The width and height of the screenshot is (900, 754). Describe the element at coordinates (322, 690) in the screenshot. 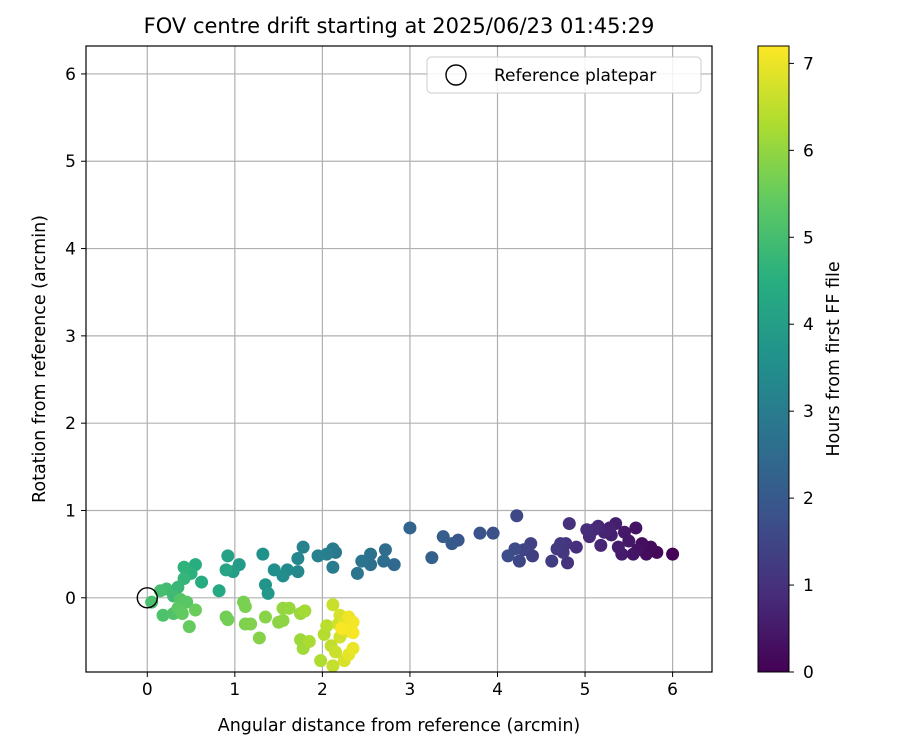

I see `x-tick-label: 2` at that location.